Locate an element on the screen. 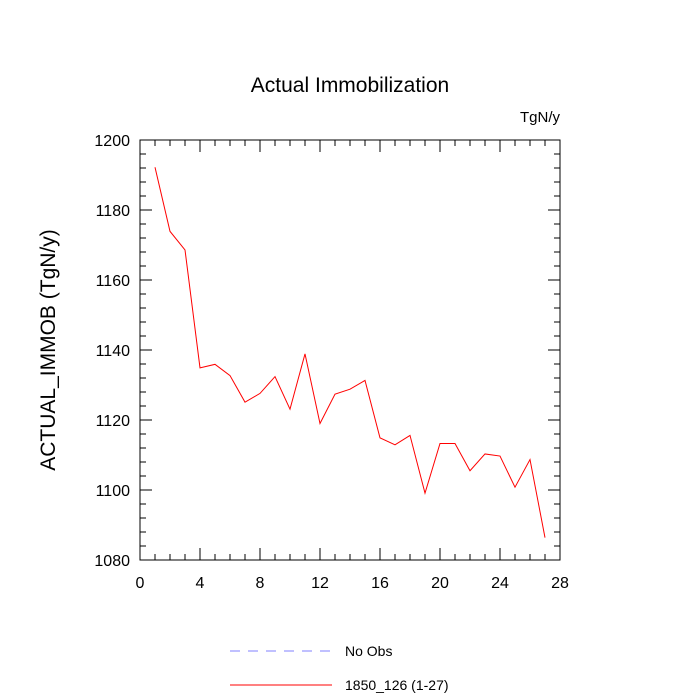  x-tick-label: 8 is located at coordinates (260, 583).